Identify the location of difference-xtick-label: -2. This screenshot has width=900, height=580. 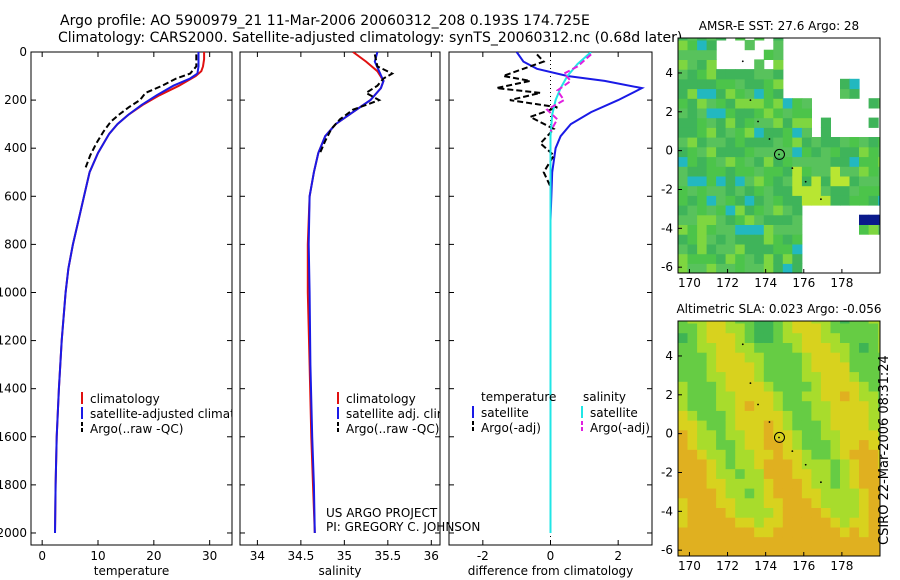
(483, 556).